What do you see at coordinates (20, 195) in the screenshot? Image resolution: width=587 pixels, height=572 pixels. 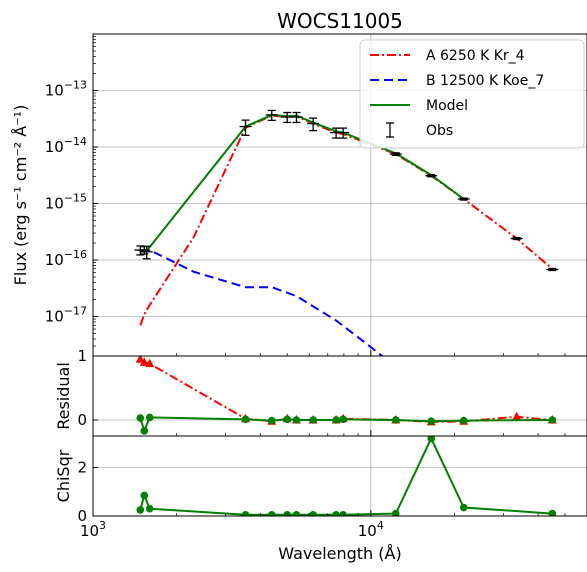 I see `flux-y-axis-label: Flux (erg s⁻¹ cm⁻² Å⁻¹)` at bounding box center [20, 195].